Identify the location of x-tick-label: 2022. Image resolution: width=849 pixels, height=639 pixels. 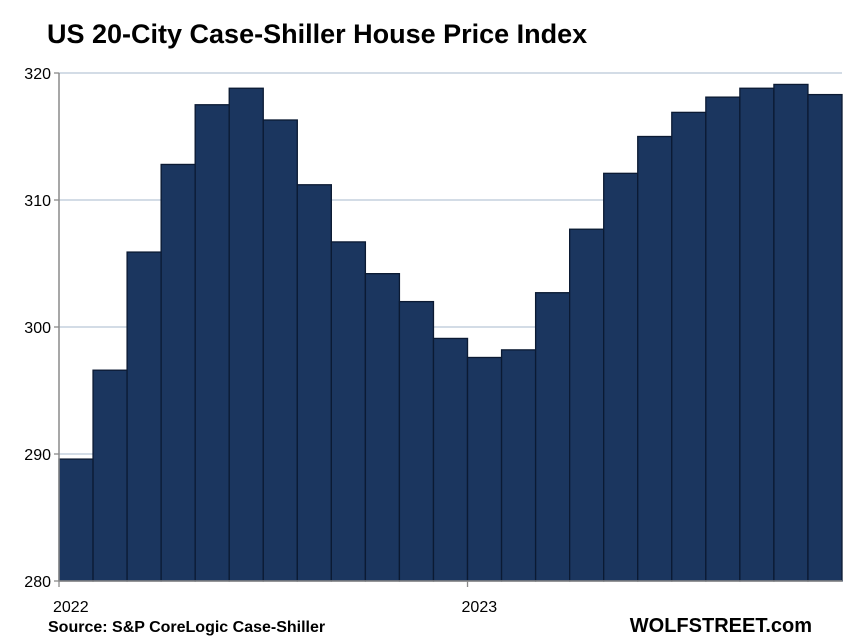
(71, 607).